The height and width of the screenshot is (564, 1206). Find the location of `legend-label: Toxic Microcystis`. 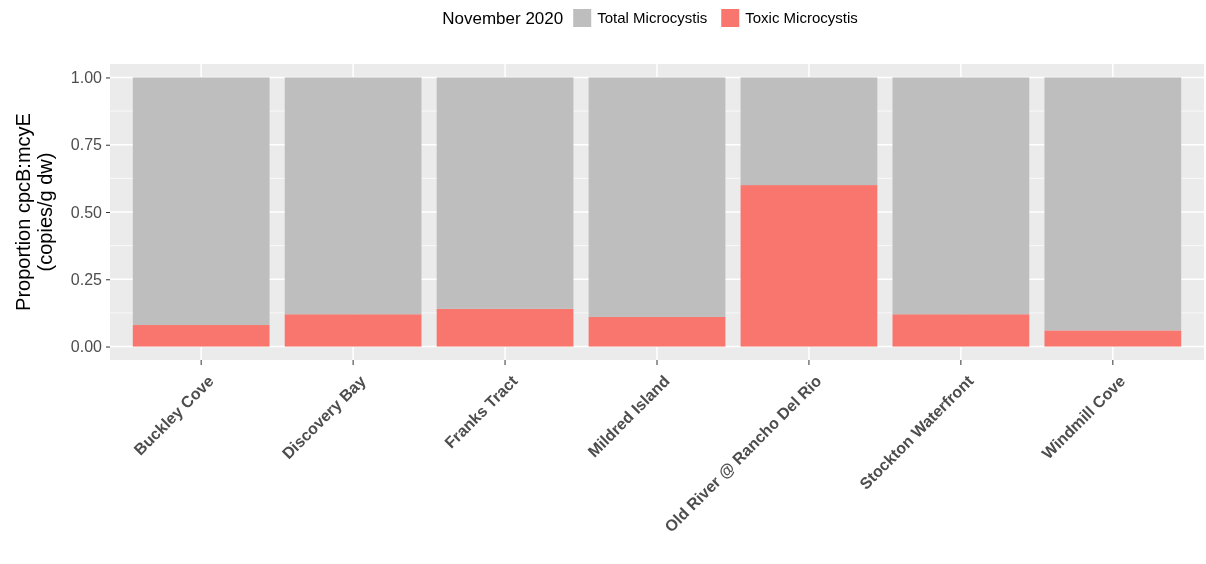

legend-label: Toxic Microcystis is located at coordinates (801, 17).